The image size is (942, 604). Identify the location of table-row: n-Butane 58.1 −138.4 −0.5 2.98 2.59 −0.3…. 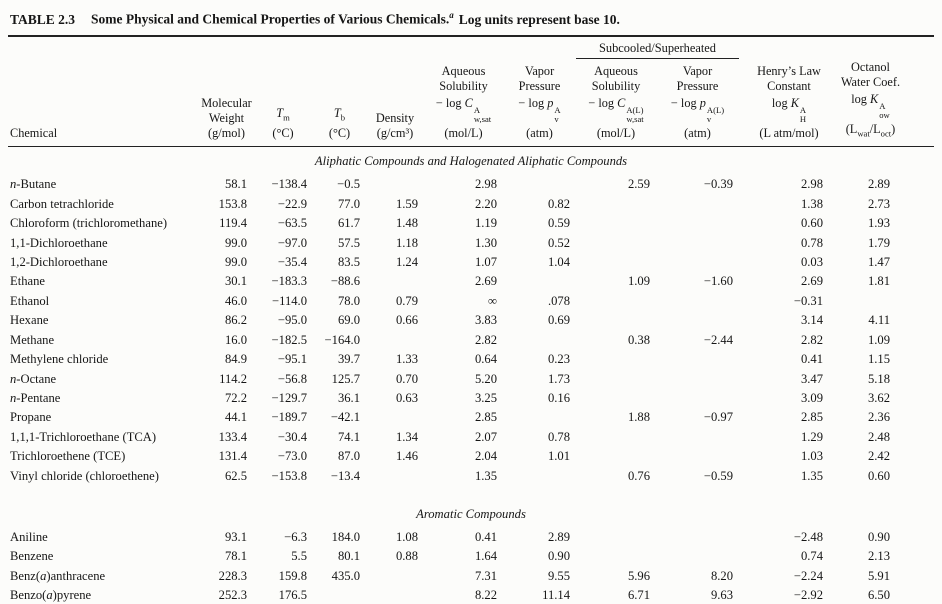
(471, 184).